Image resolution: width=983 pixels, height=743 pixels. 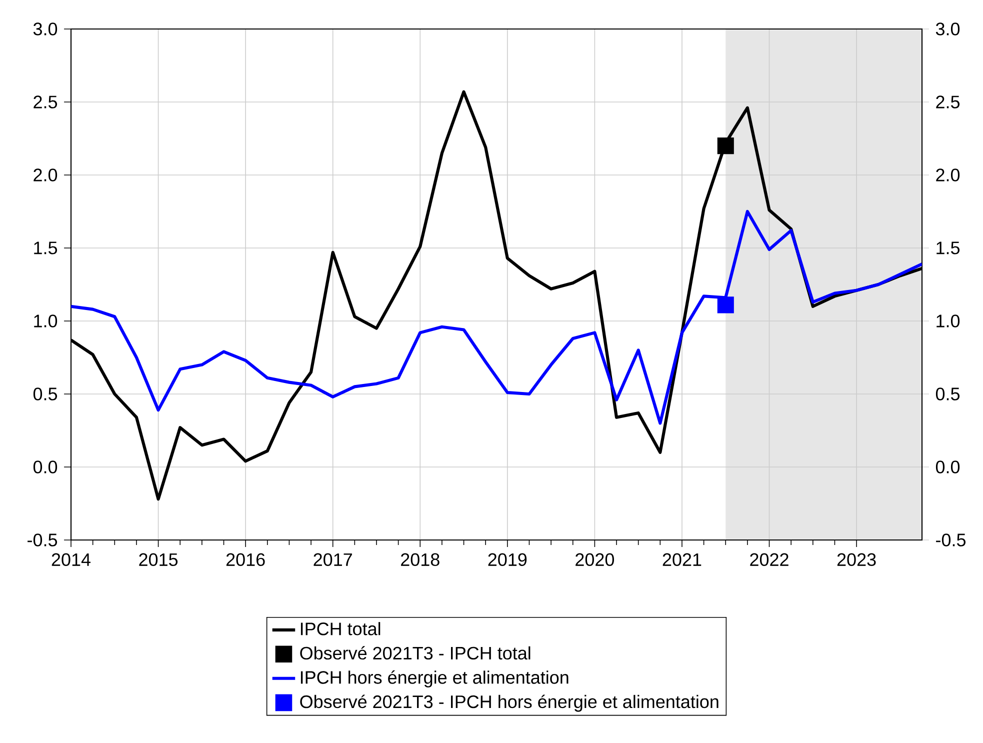 What do you see at coordinates (46, 102) in the screenshot?
I see `y2-tick-label: 2.5` at bounding box center [46, 102].